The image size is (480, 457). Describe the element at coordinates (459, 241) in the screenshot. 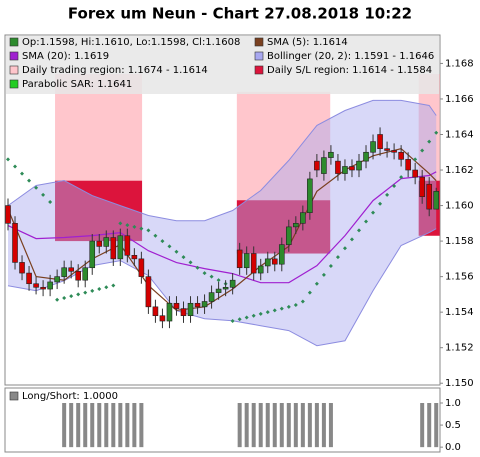

I see `y-tick-label: 1.158` at that location.